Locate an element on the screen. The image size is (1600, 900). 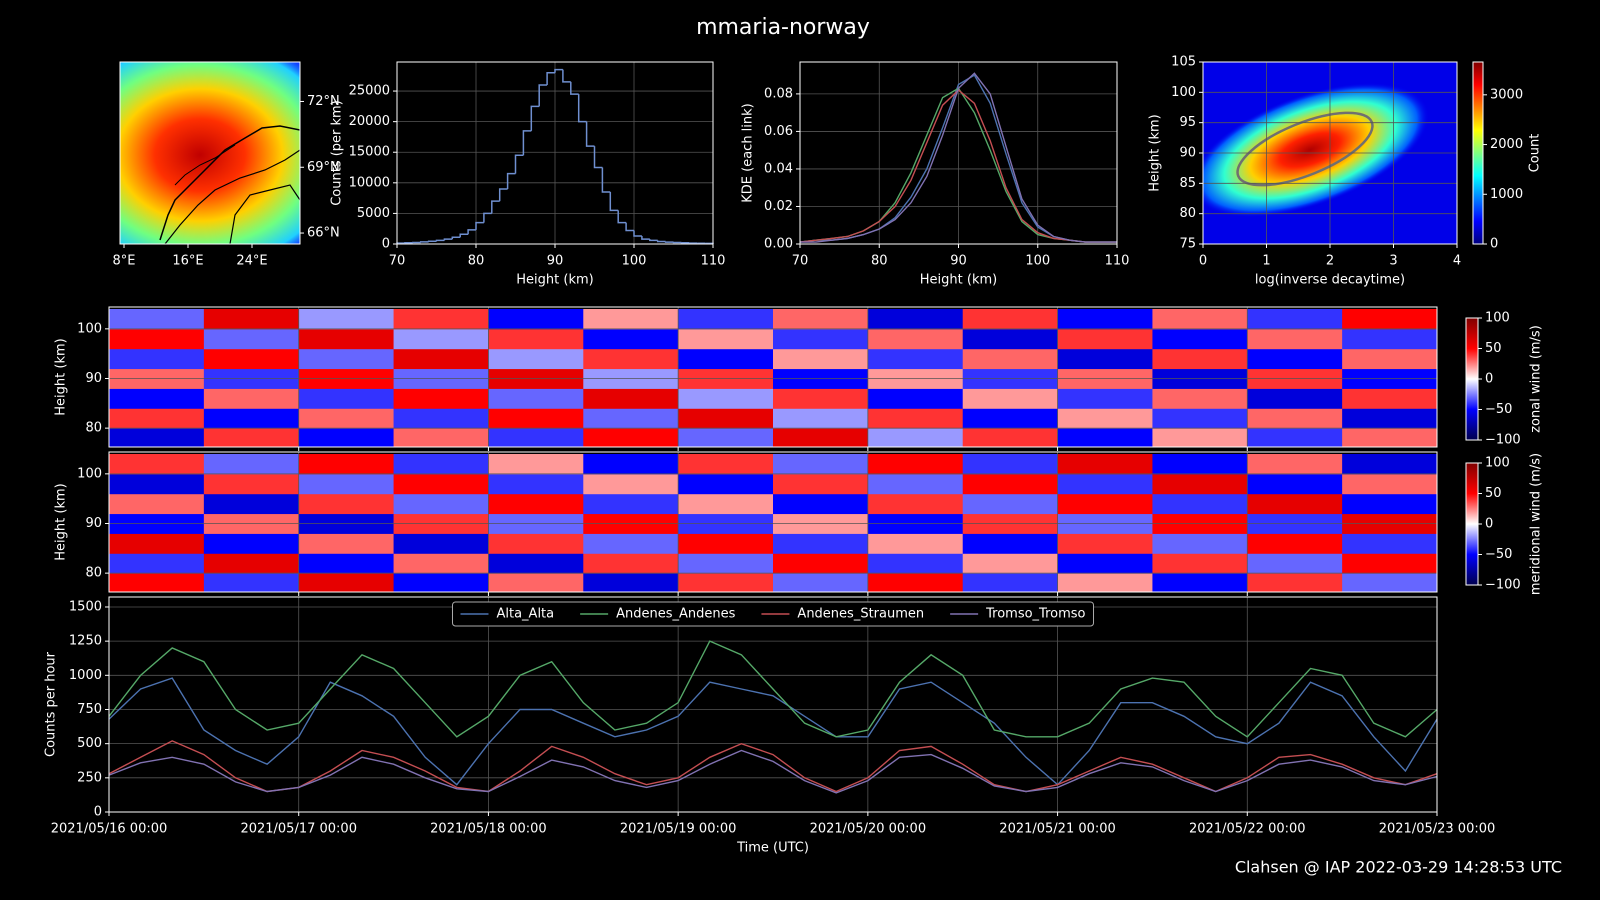
axes-frame is located at coordinates (773, 377).